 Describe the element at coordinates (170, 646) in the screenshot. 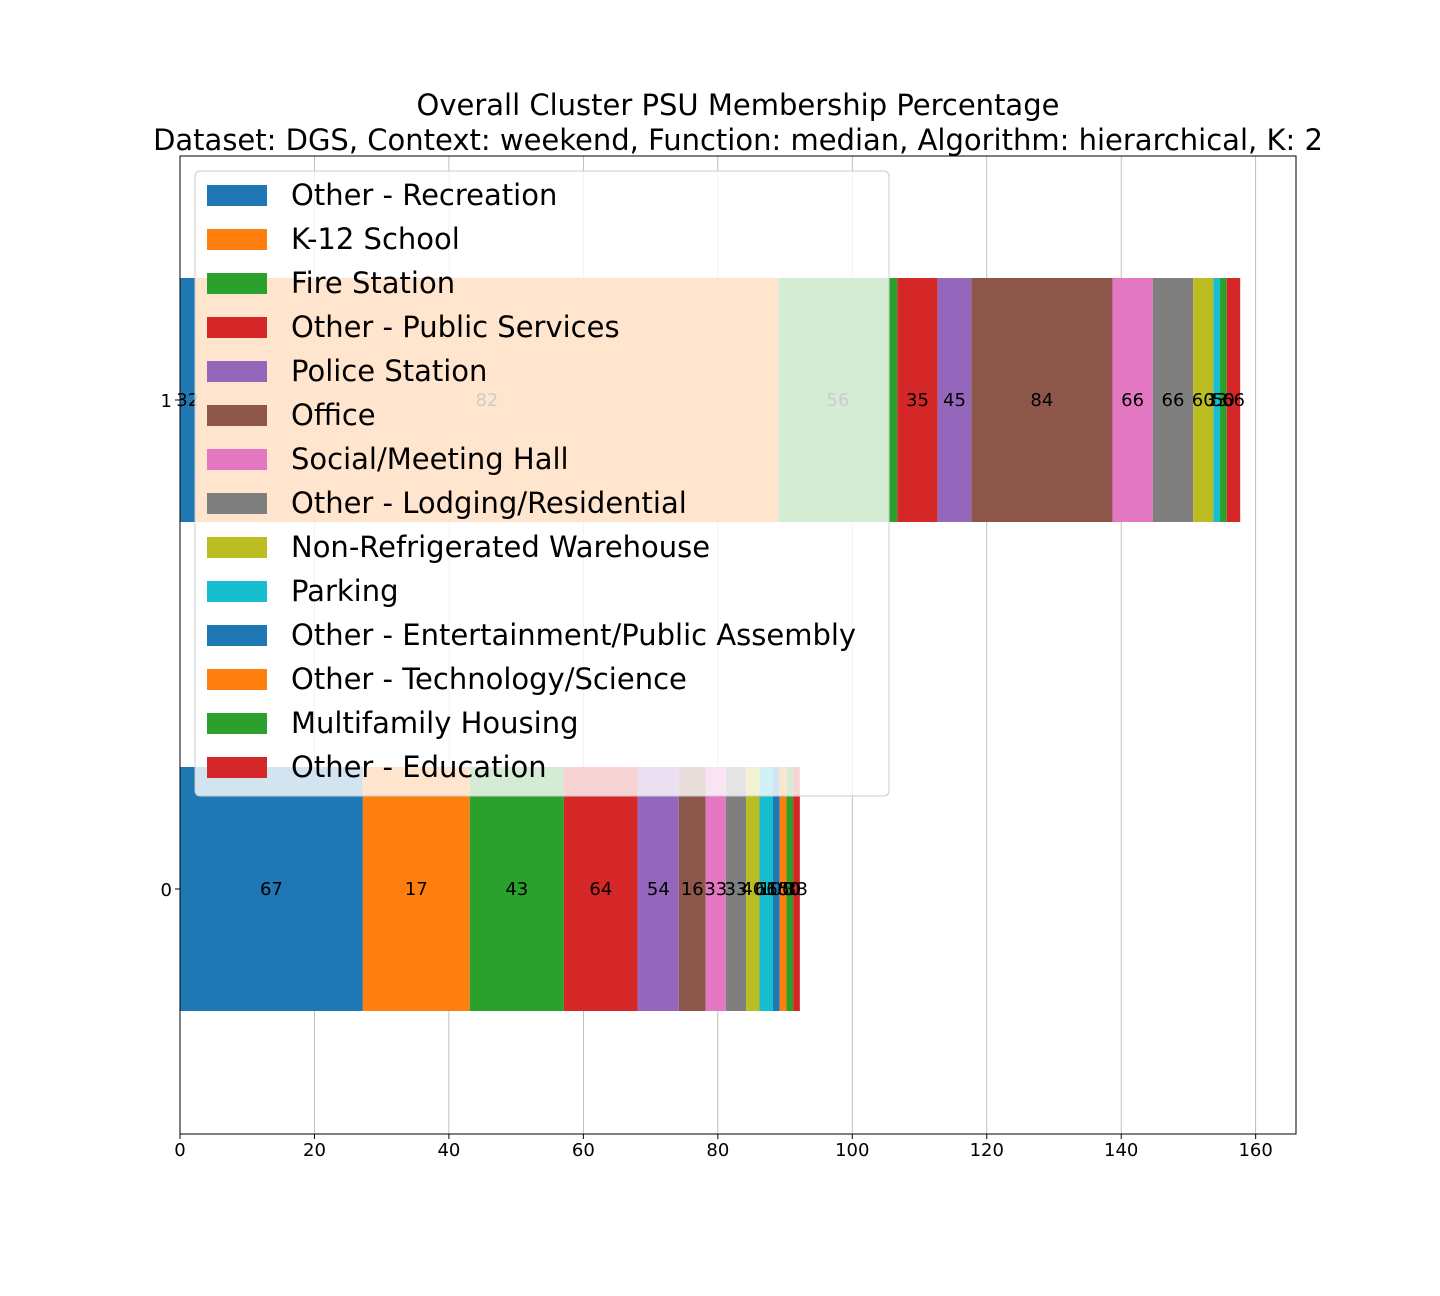

I see `y-axis: 01` at that location.